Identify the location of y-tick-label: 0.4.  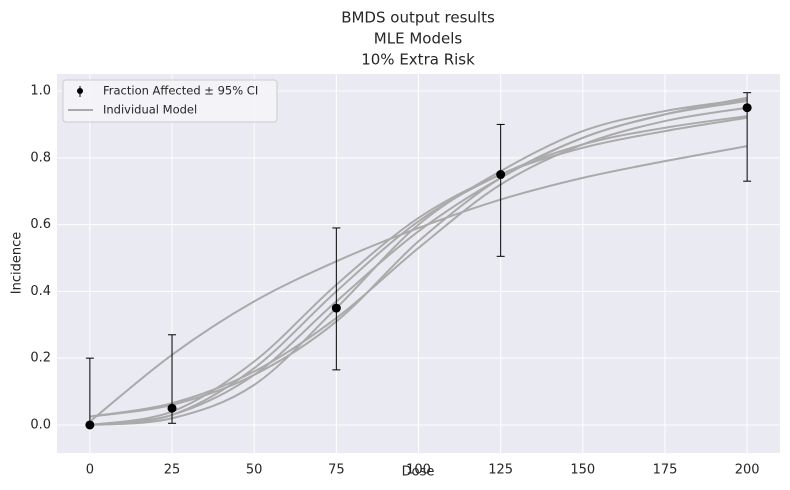
(40, 291).